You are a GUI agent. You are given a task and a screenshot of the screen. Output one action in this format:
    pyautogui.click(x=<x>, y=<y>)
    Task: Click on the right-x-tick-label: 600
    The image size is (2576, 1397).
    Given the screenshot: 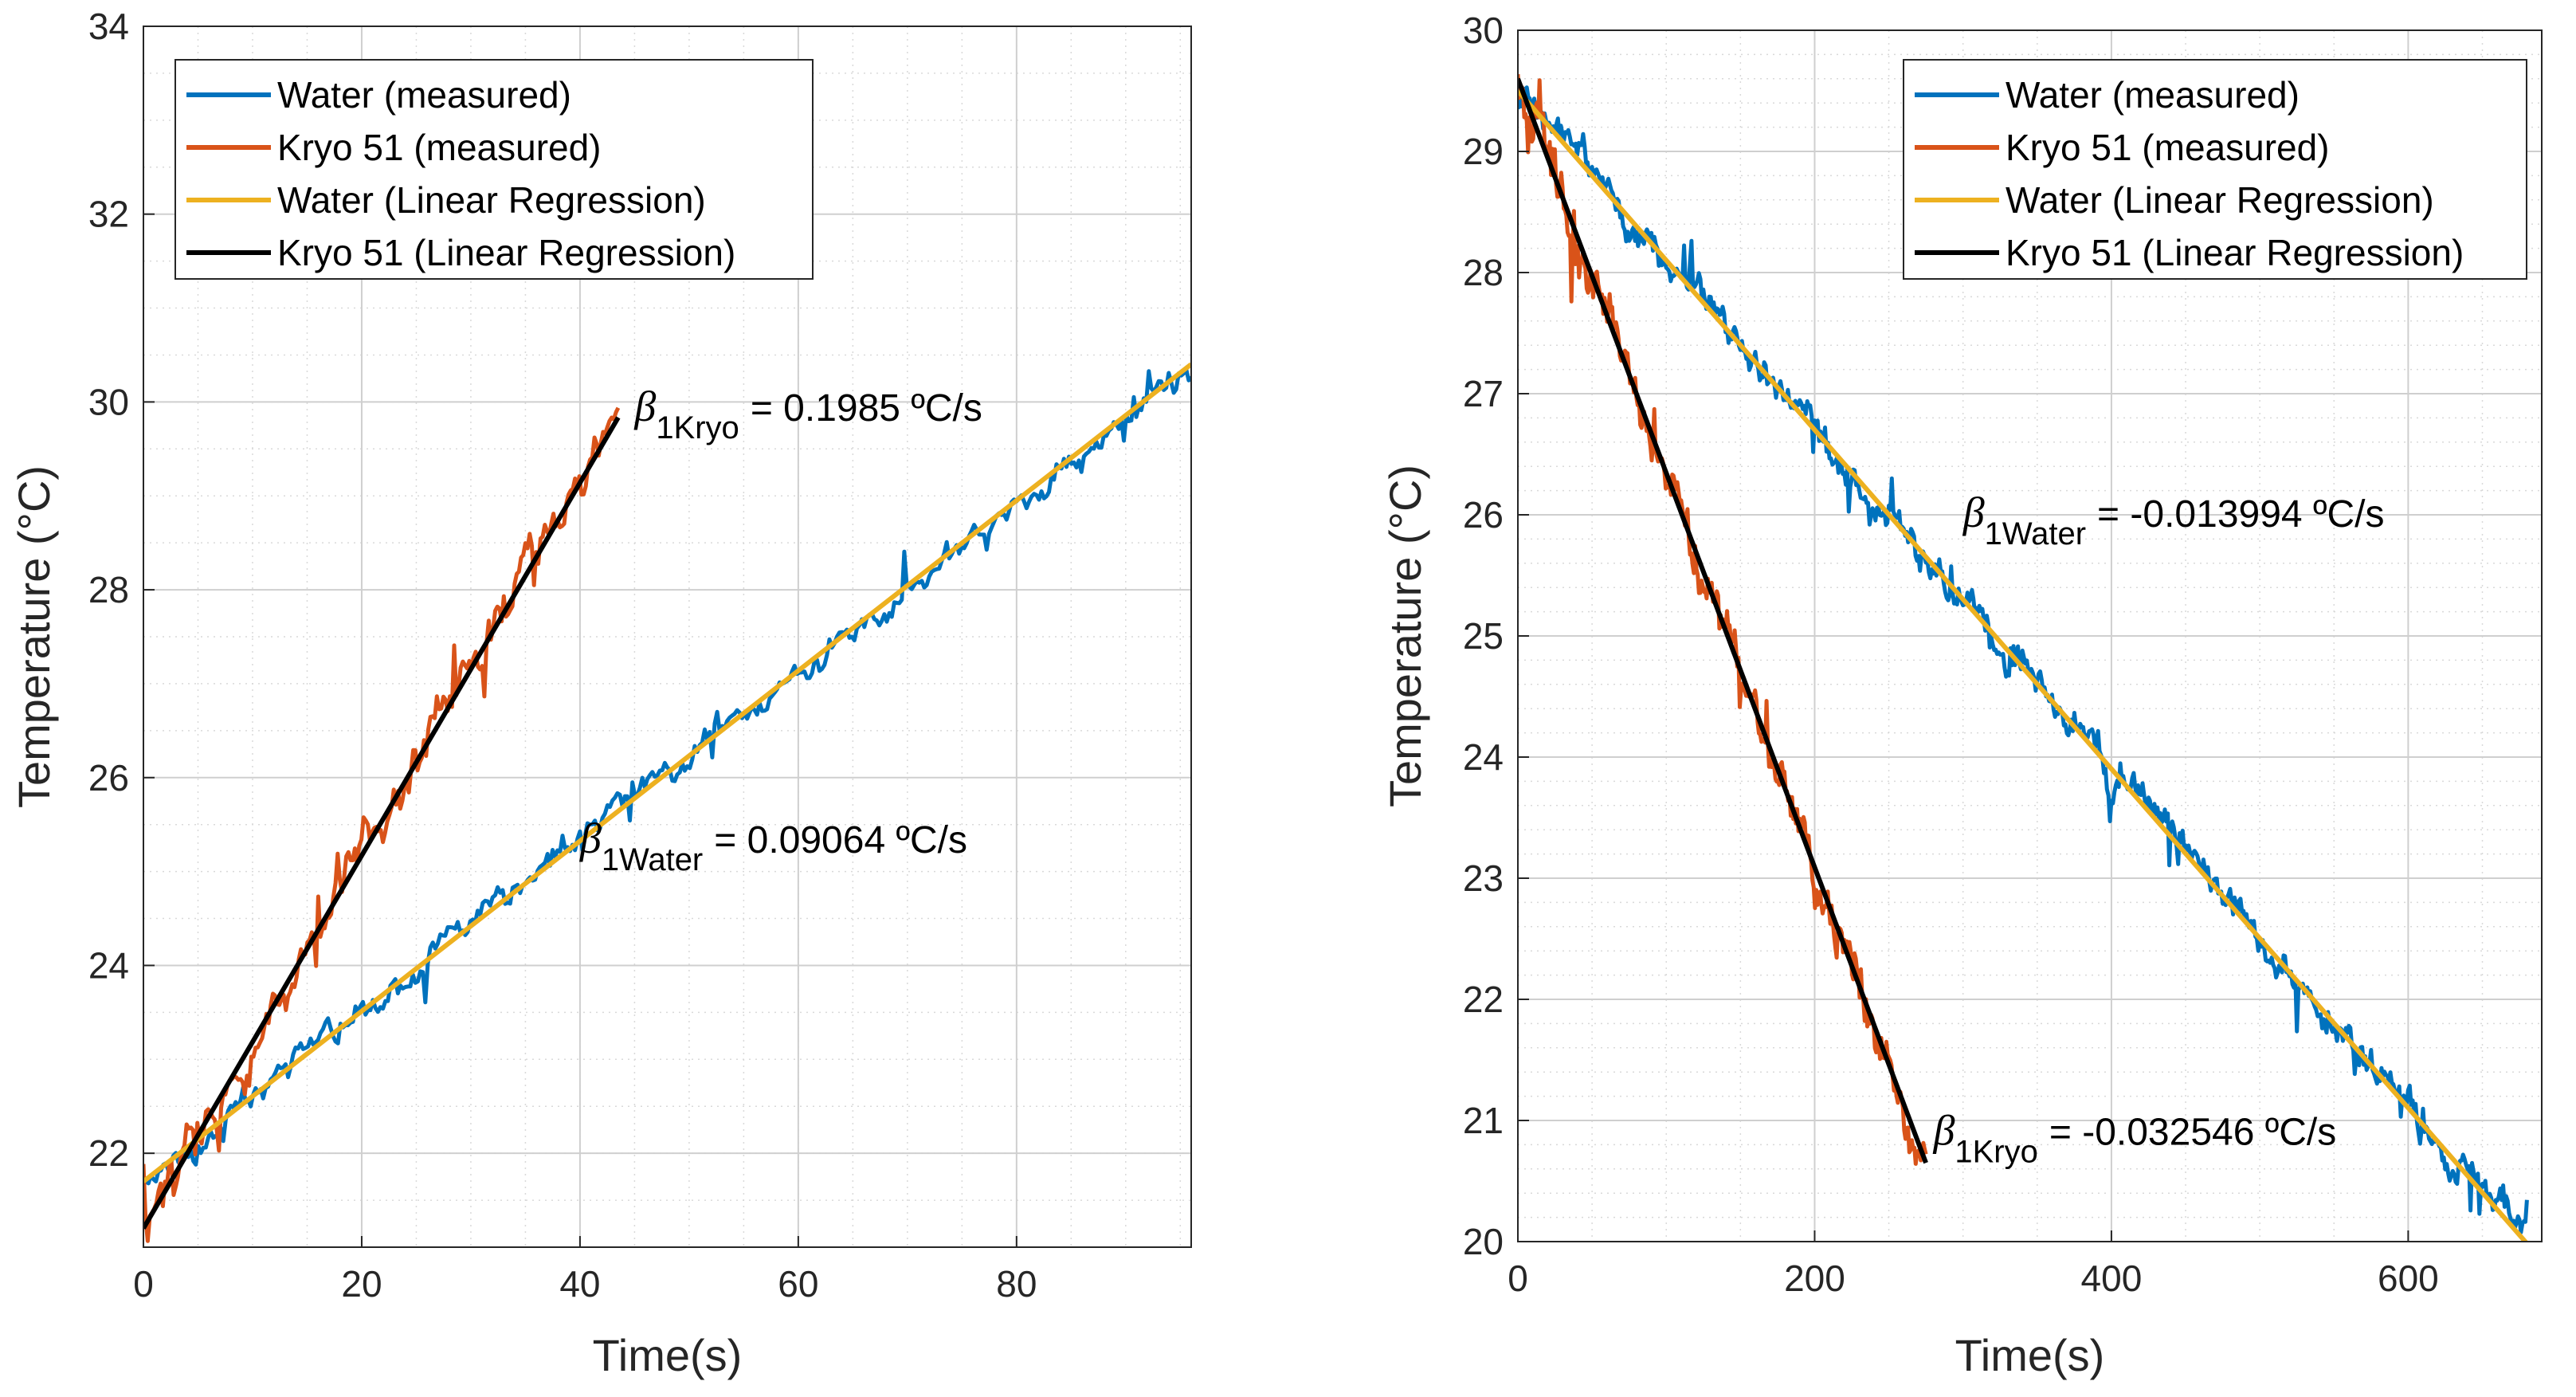 What is the action you would take?
    pyautogui.click(x=2408, y=1278)
    